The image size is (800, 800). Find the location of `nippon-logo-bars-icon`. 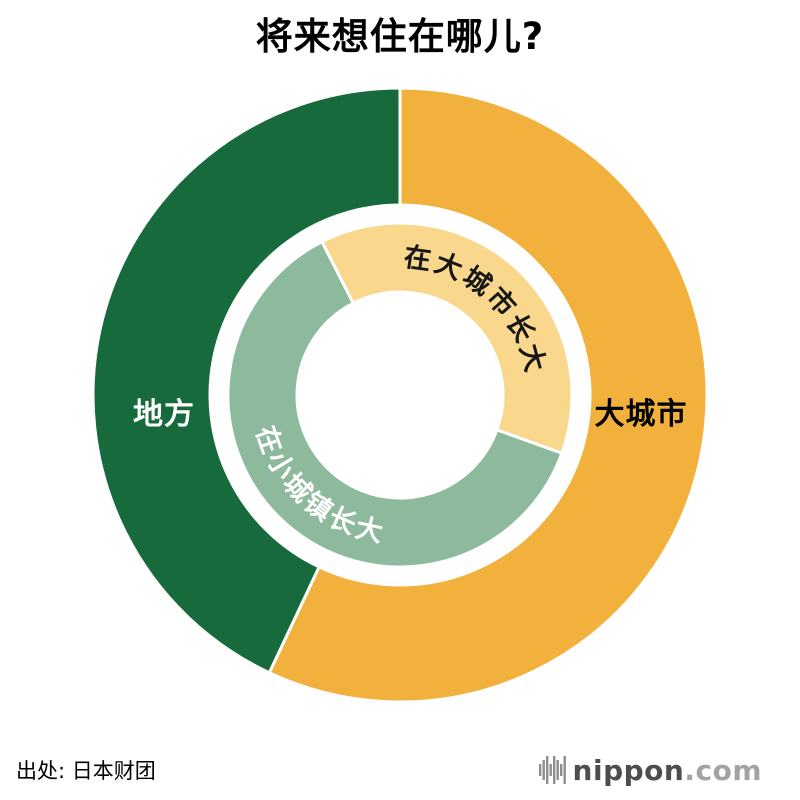

nippon-logo-bars-icon is located at coordinates (552, 770).